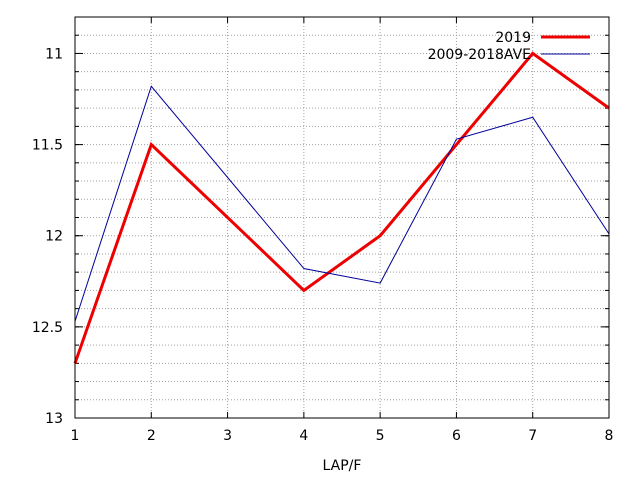 The image size is (640, 480). I want to click on legend-label-1: 2019, so click(513, 38).